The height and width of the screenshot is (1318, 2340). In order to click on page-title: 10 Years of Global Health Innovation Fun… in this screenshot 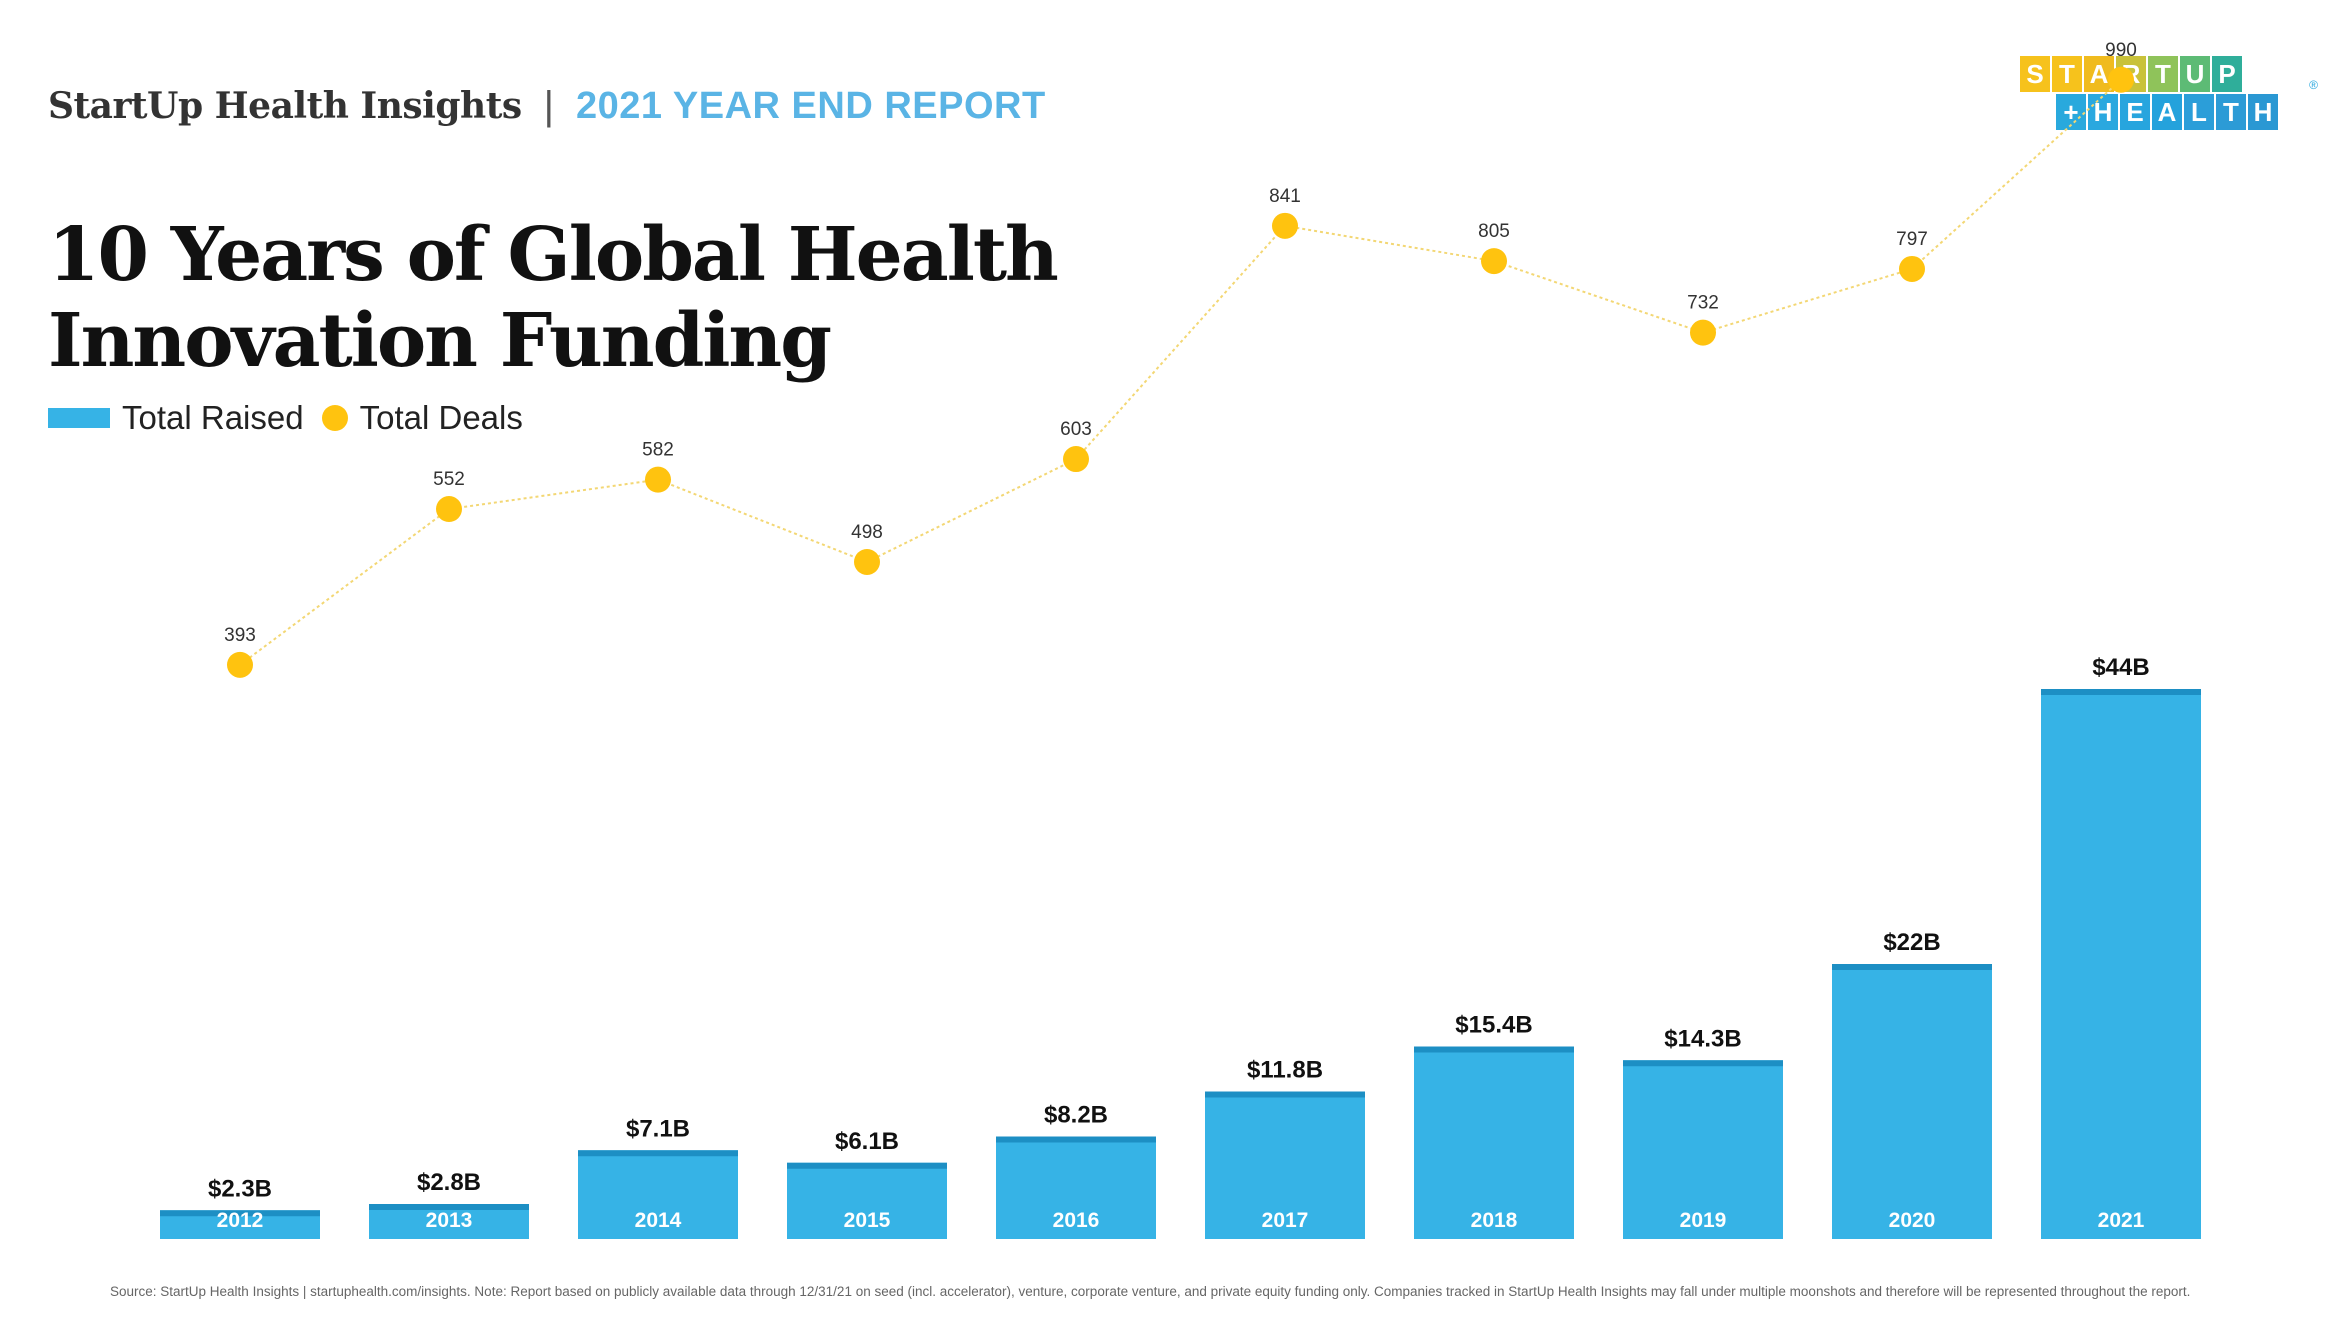, I will do `click(558, 298)`.